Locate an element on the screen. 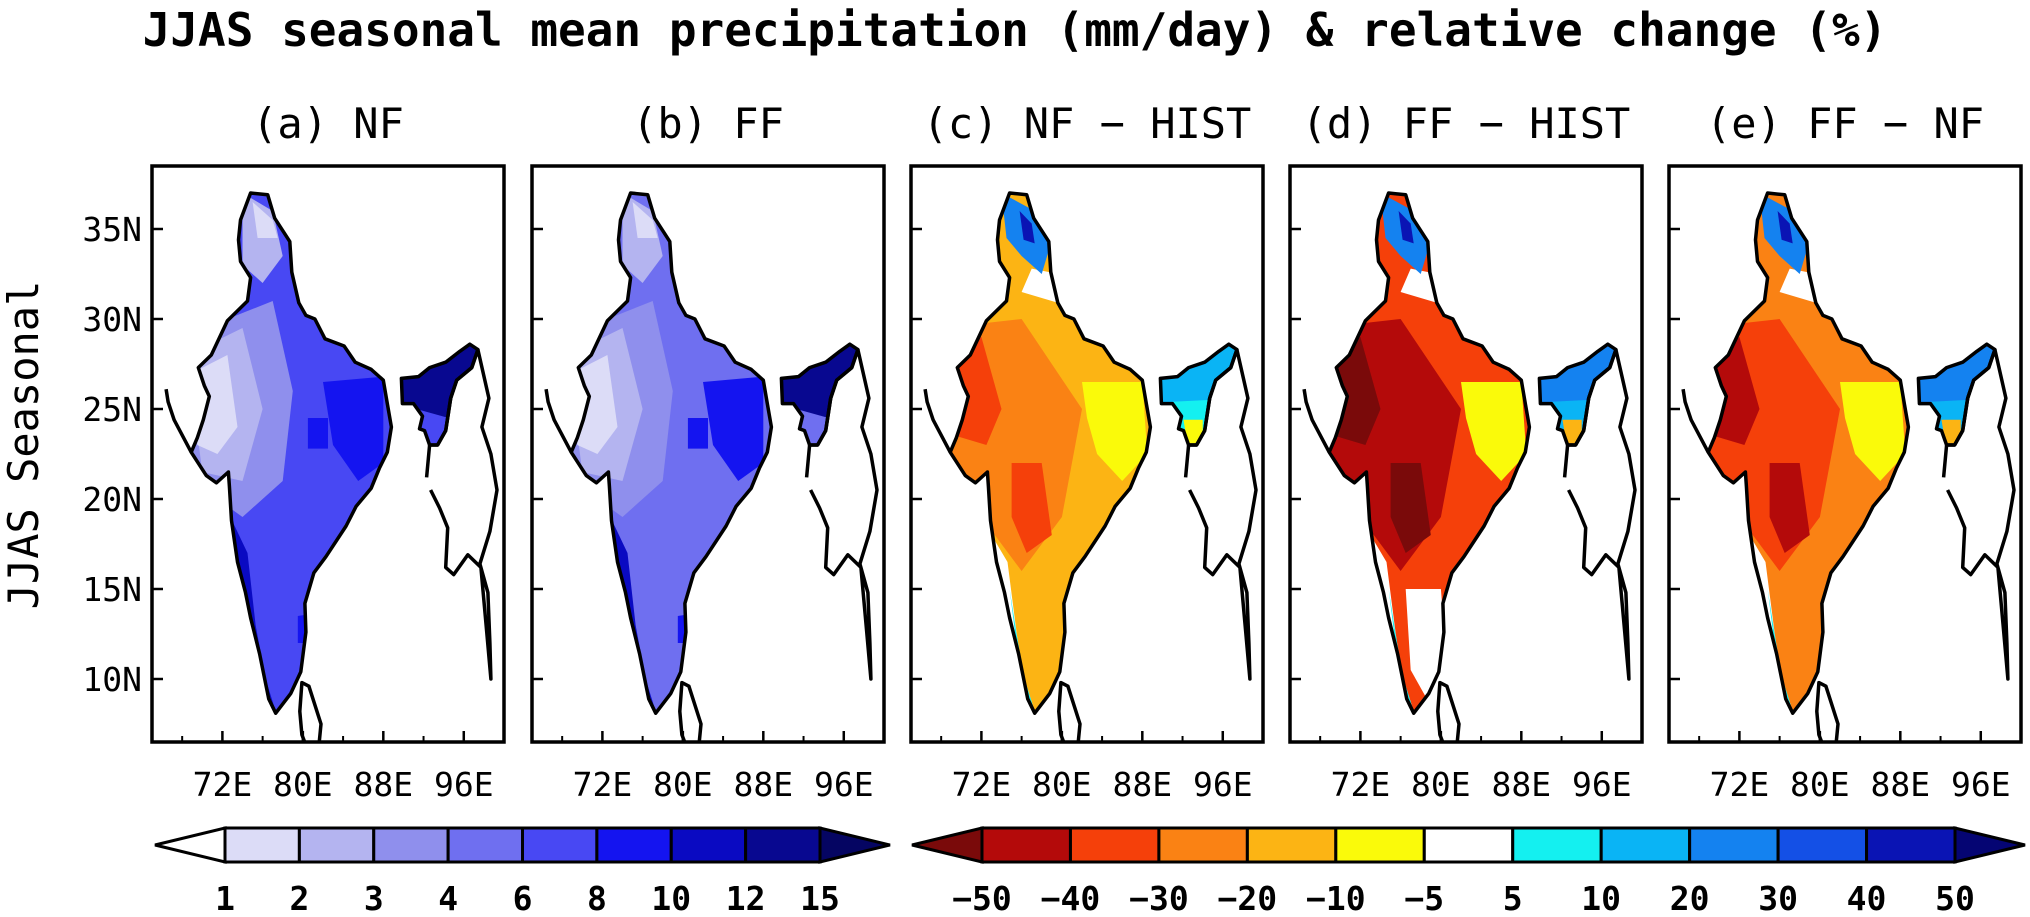 This screenshot has width=2030, height=917. panel-b: (b) FF 72E 80E 88E 96E is located at coordinates (708, 451).